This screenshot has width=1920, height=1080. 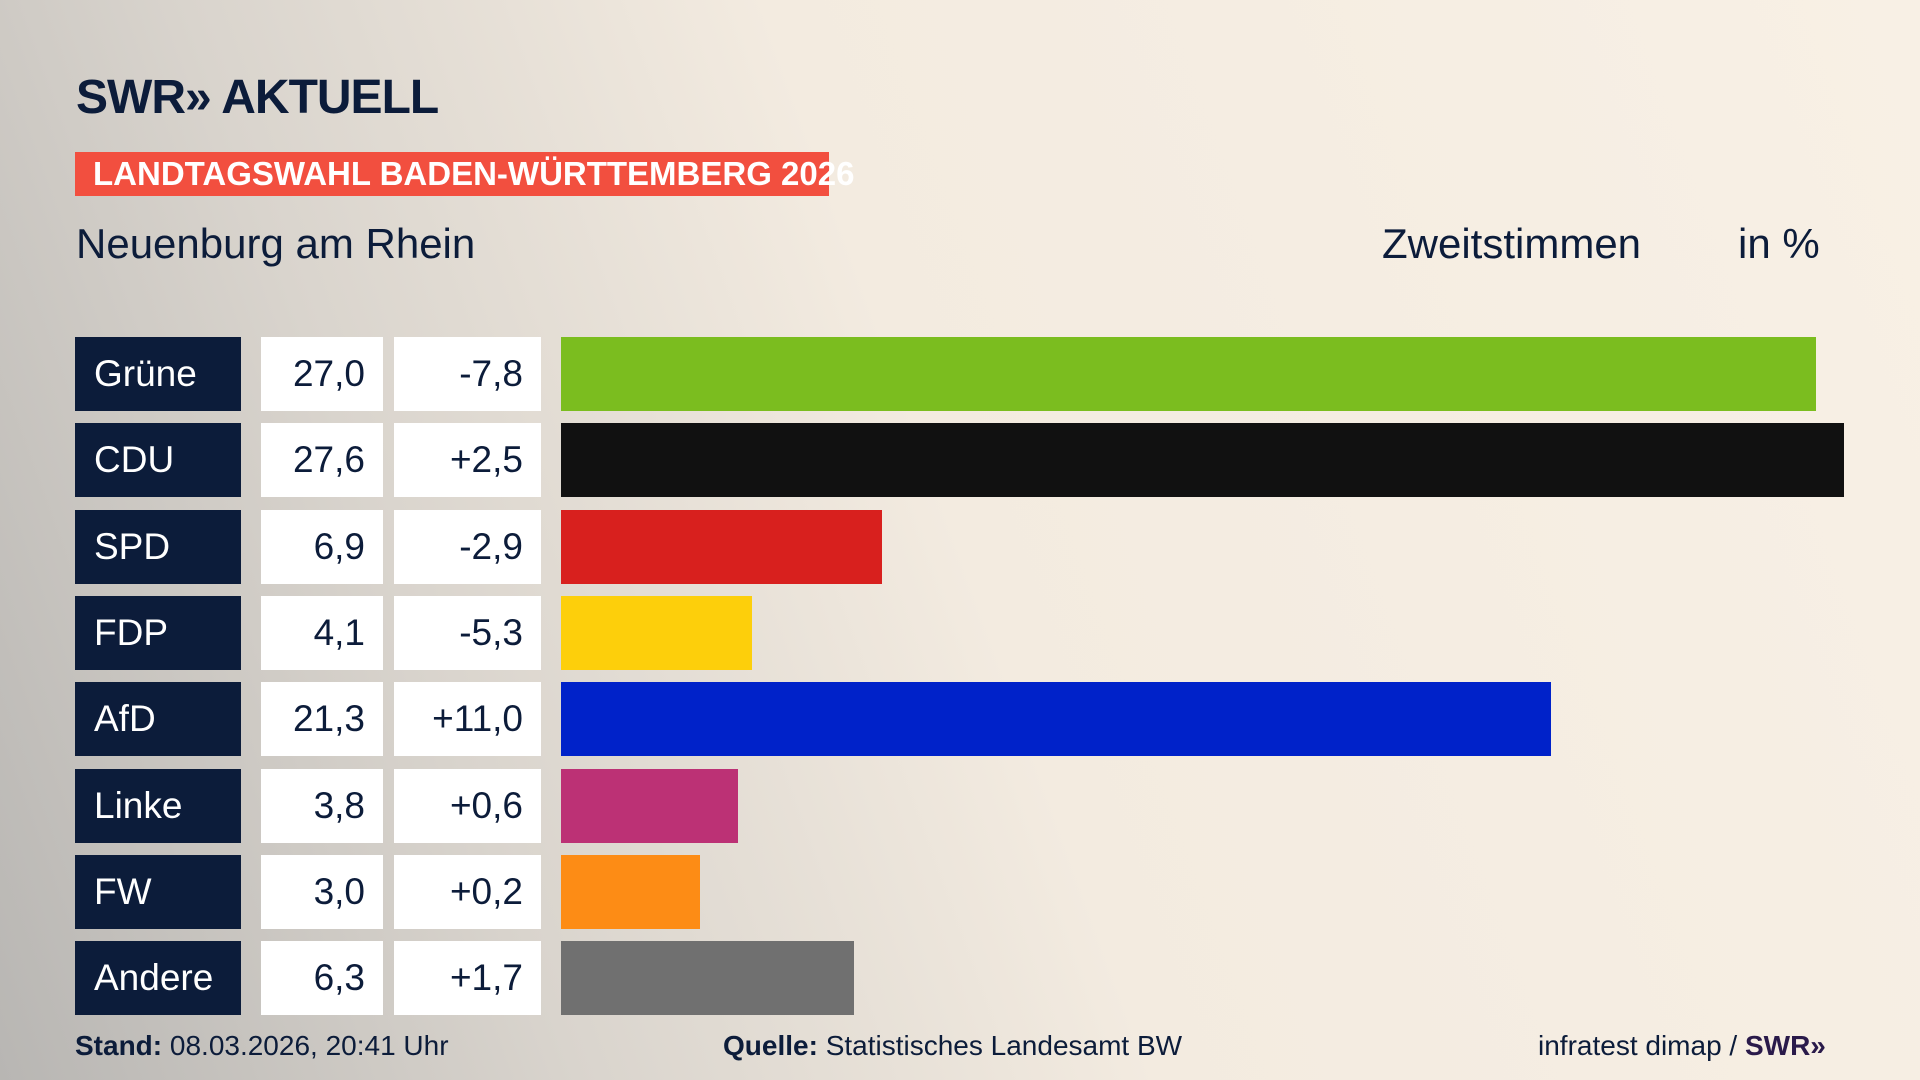 I want to click on party-label: Andere, so click(x=158, y=978).